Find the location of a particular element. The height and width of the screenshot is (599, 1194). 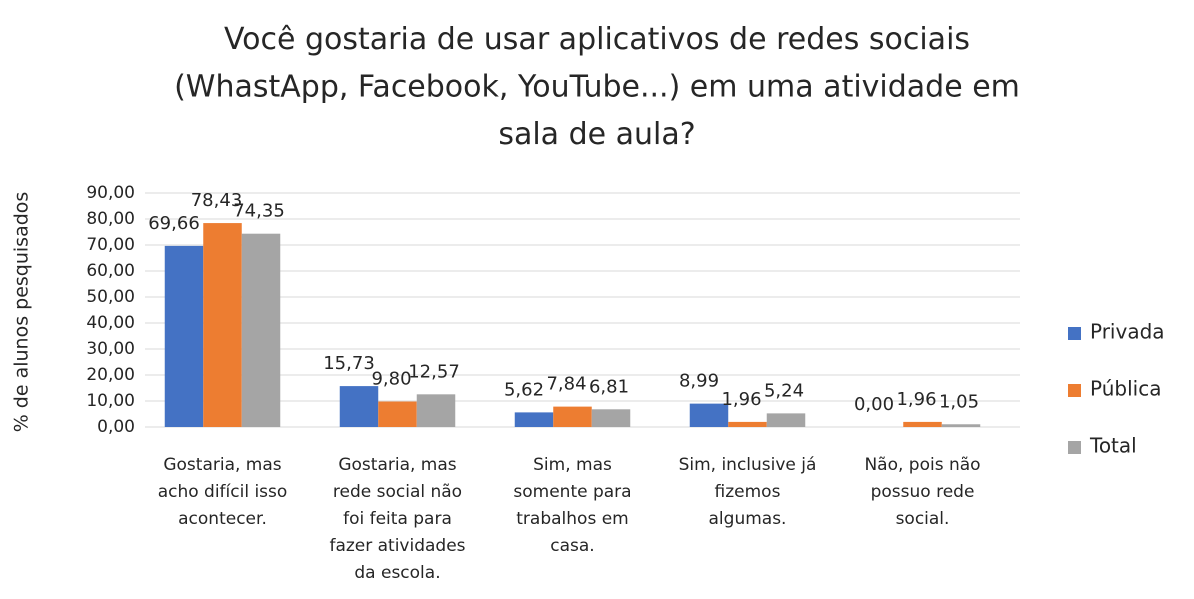

y-tick-label: 90,00 is located at coordinates (110, 193).